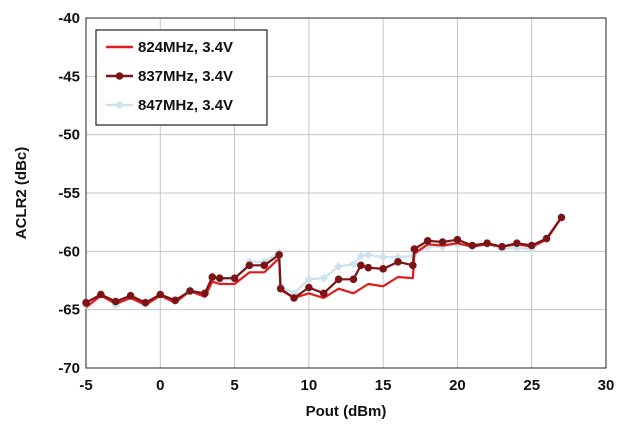  Describe the element at coordinates (346, 385) in the screenshot. I see `x-axis-ticks: -5 0 5 10 15 20 25 30` at that location.